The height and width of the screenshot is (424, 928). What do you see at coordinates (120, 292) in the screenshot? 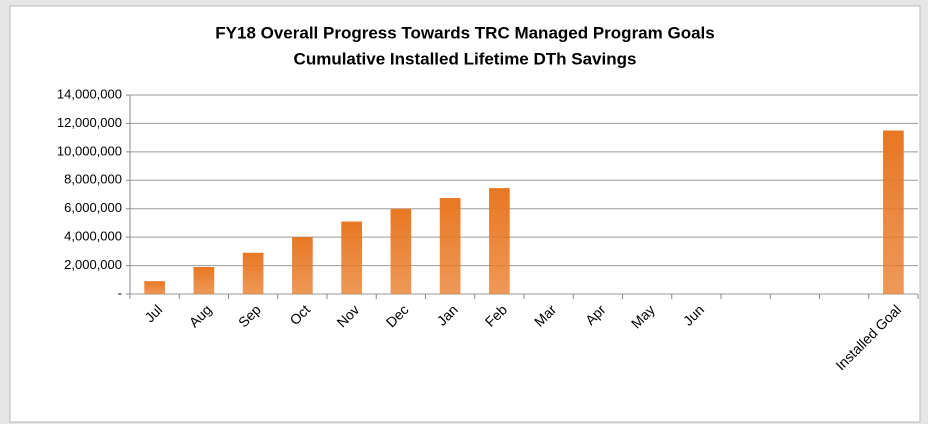
I see `y-tick-label: -` at bounding box center [120, 292].